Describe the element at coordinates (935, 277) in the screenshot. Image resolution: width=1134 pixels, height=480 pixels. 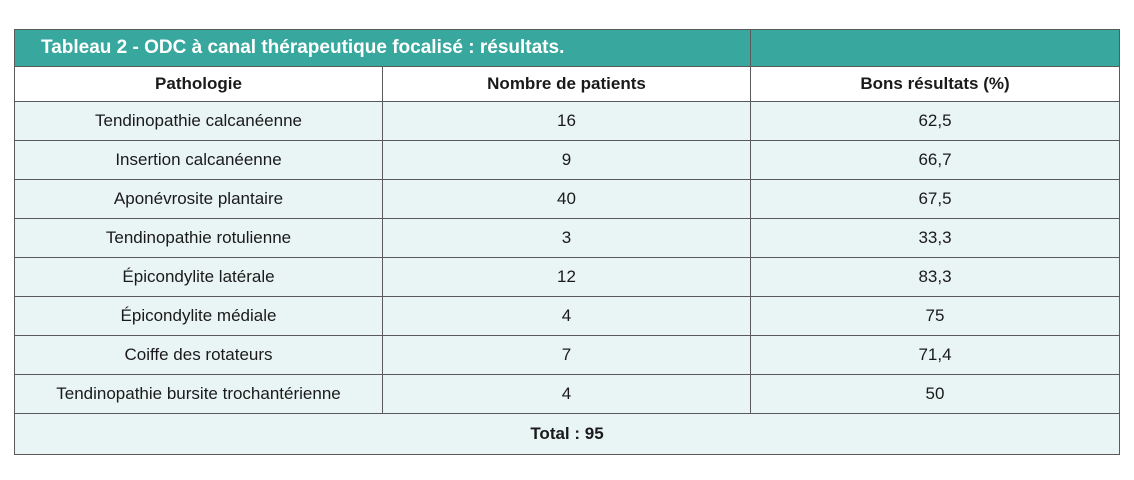
I see `cell-bons-resultats: 83,3` at that location.